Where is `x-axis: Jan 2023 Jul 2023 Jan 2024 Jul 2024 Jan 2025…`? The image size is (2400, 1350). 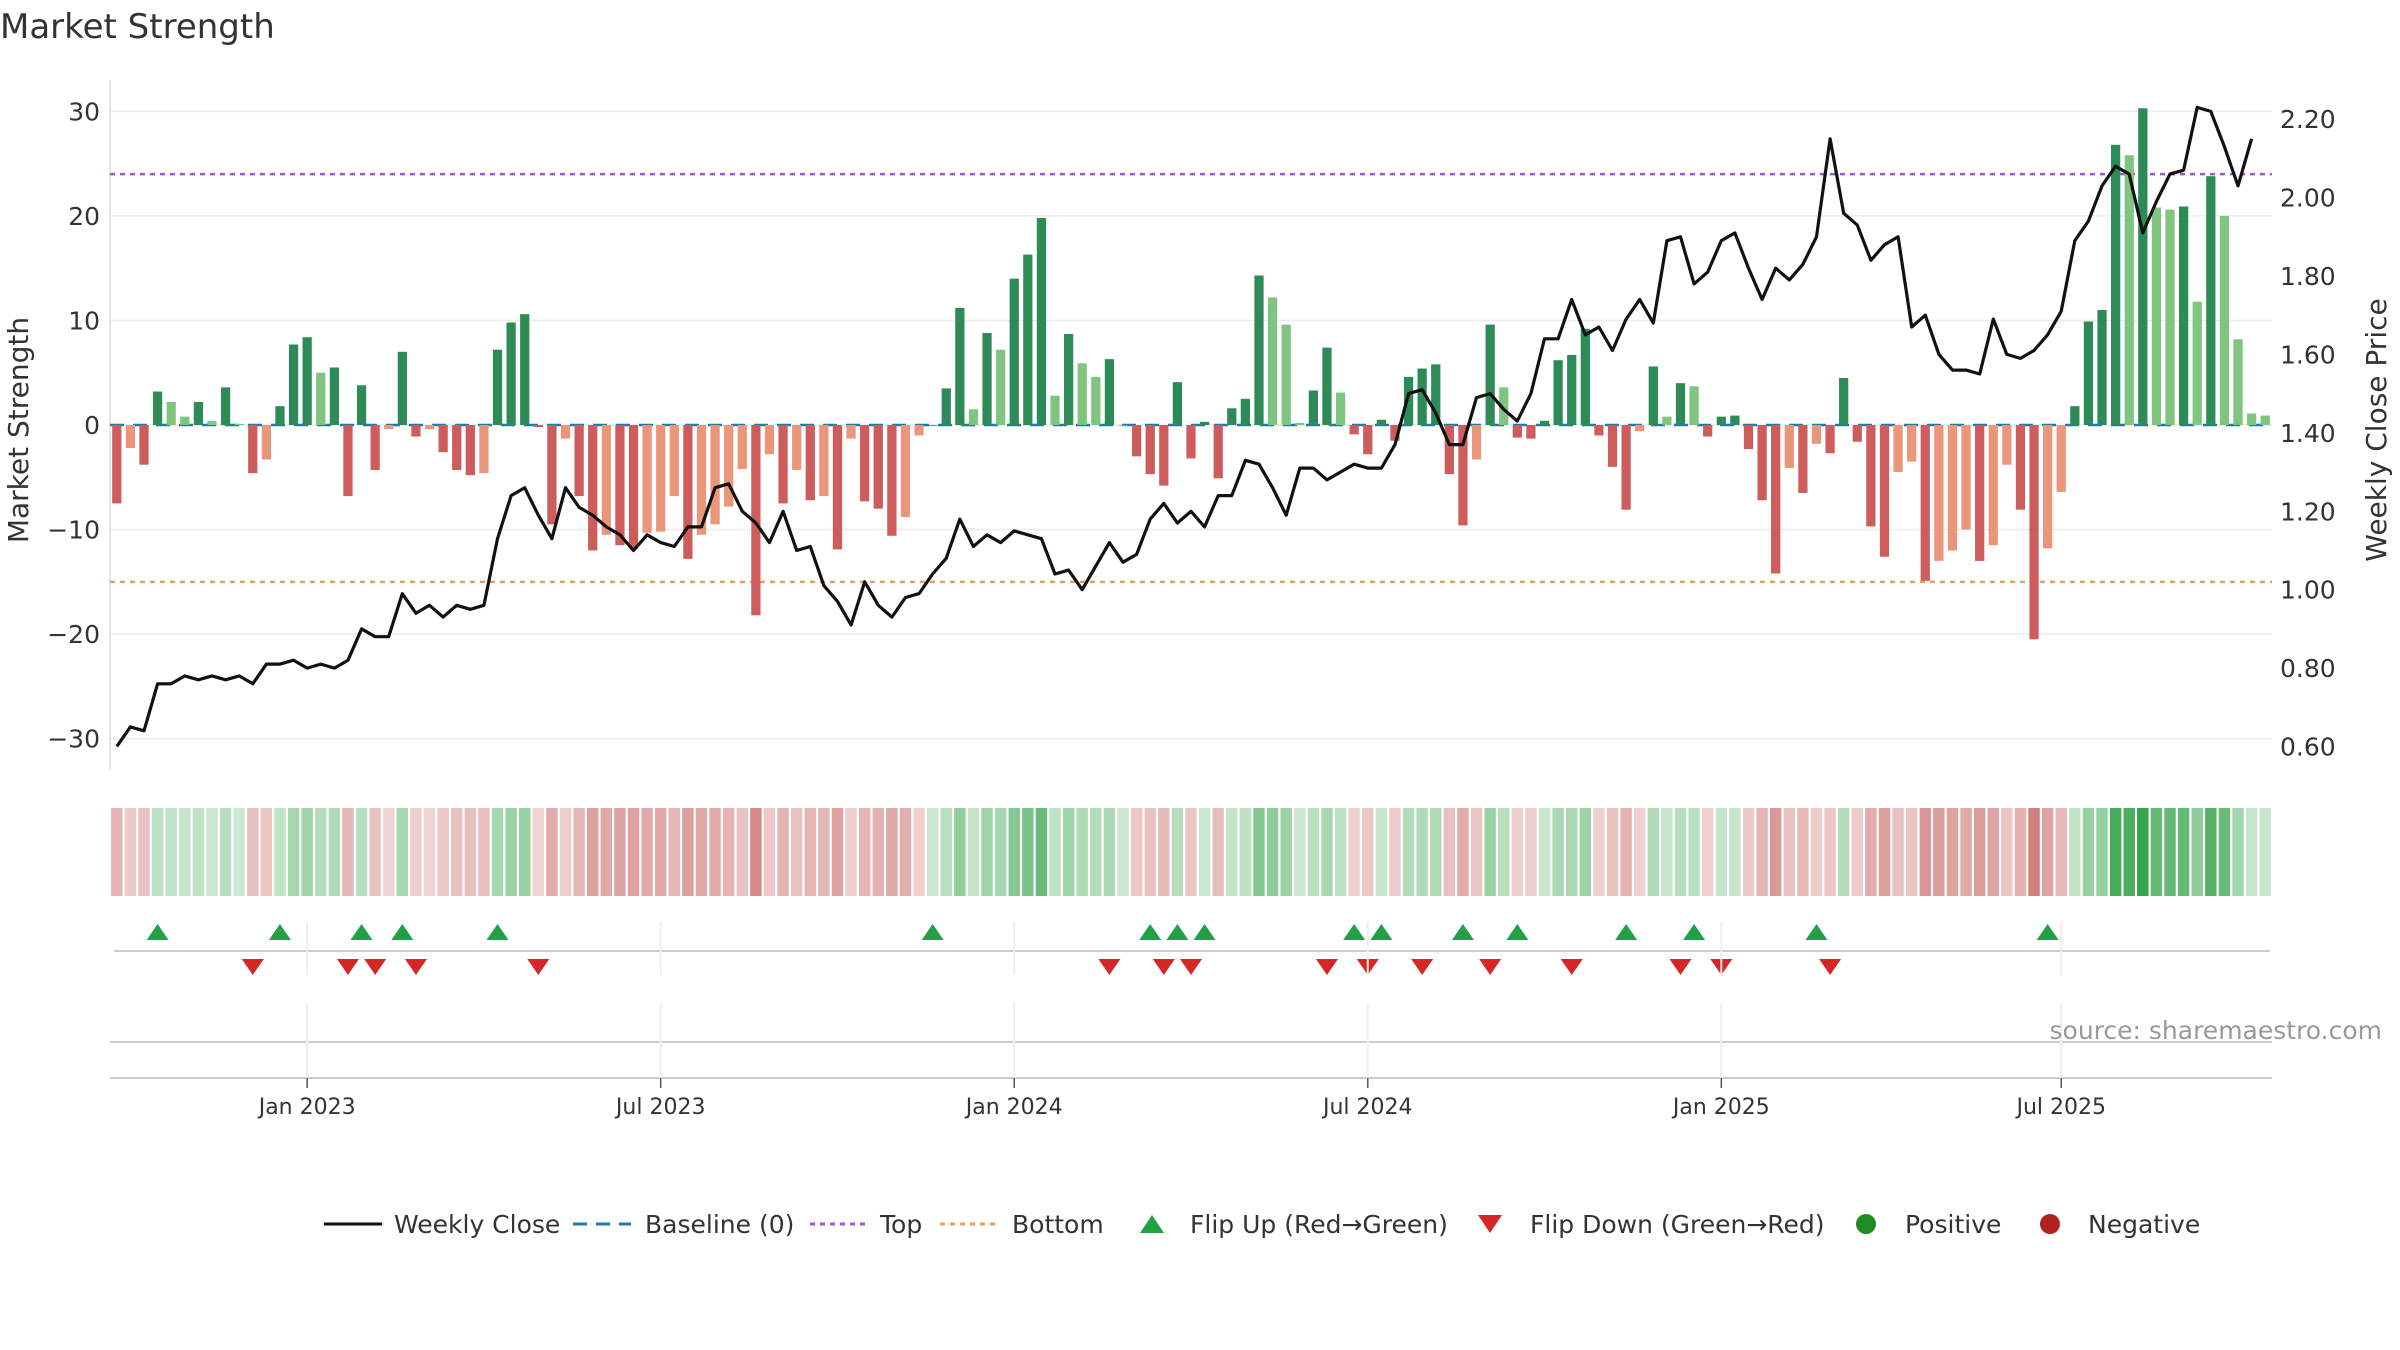
x-axis: Jan 2023 Jul 2023 Jan 2024 Jul 2024 Jan 2025… is located at coordinates (1181, 1021).